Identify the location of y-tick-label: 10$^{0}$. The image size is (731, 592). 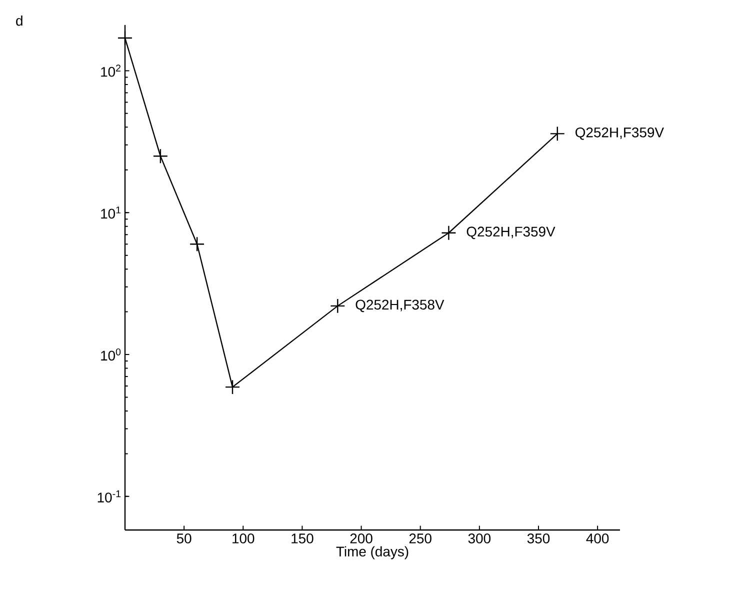
(111, 354).